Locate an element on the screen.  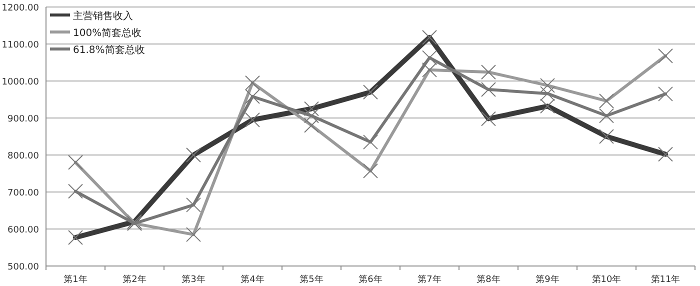
y-tick-label: 1000.00 is located at coordinates (21, 83).